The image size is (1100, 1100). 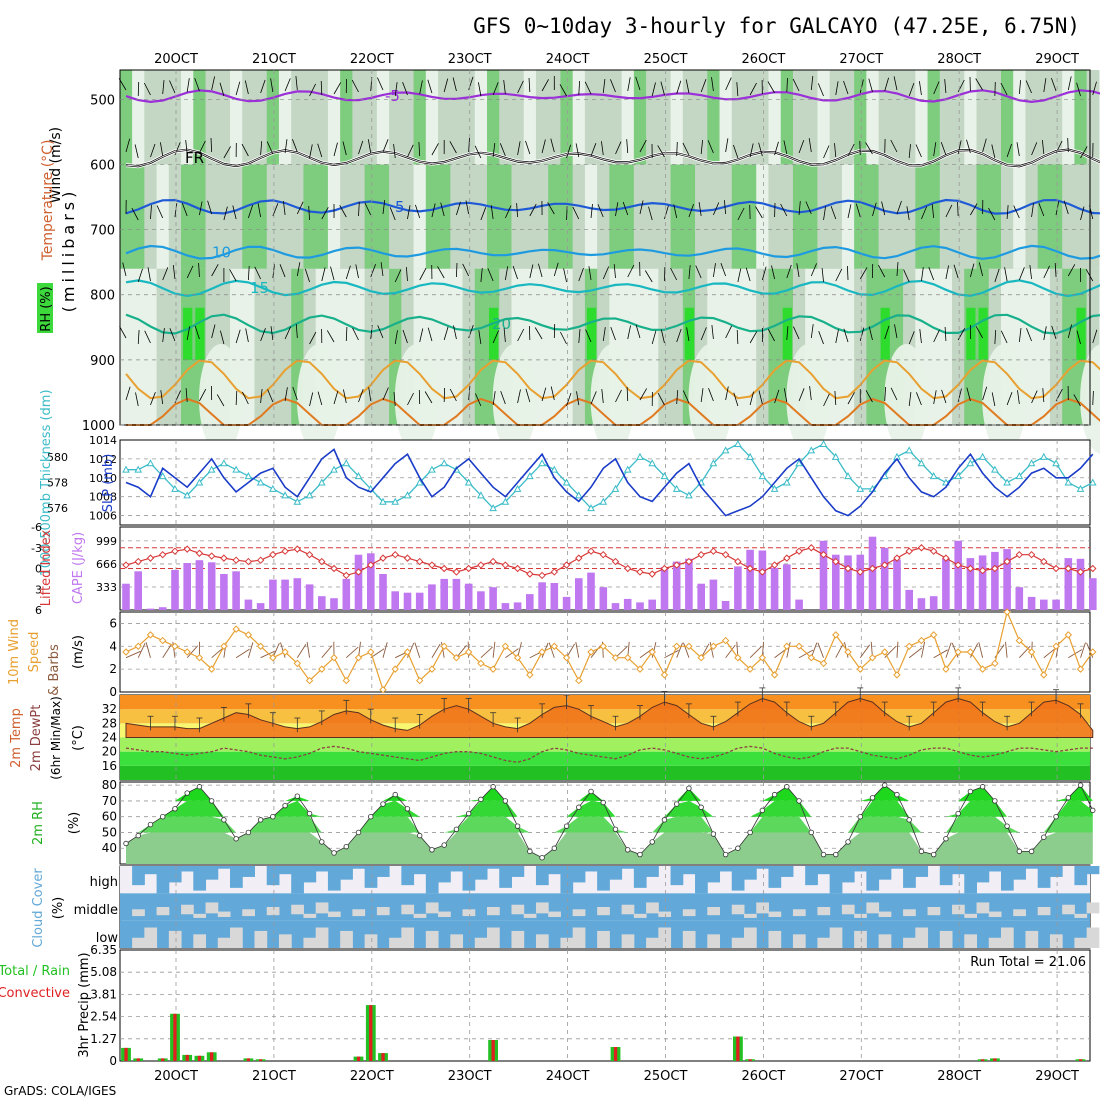 I want to click on precip-run-total: Run Total = 21.06, so click(x=1028, y=962).